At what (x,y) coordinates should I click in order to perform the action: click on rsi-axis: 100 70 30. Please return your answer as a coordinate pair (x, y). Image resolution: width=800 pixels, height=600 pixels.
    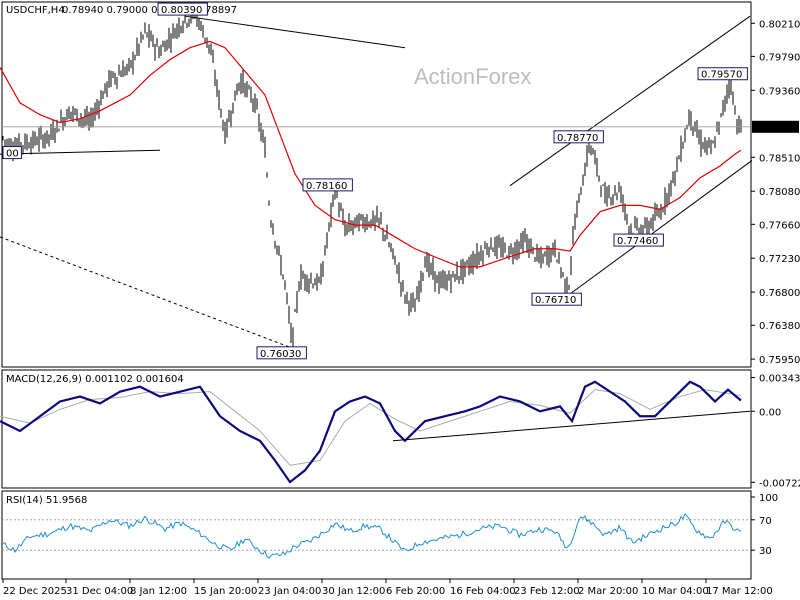
    Looking at the image, I should click on (390, 525).